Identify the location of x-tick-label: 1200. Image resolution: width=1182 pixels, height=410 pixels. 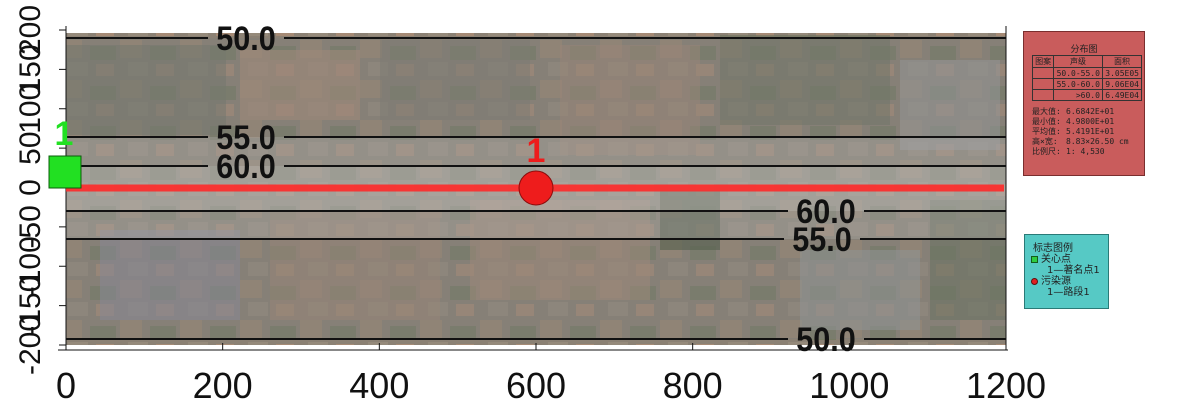
(1006, 385).